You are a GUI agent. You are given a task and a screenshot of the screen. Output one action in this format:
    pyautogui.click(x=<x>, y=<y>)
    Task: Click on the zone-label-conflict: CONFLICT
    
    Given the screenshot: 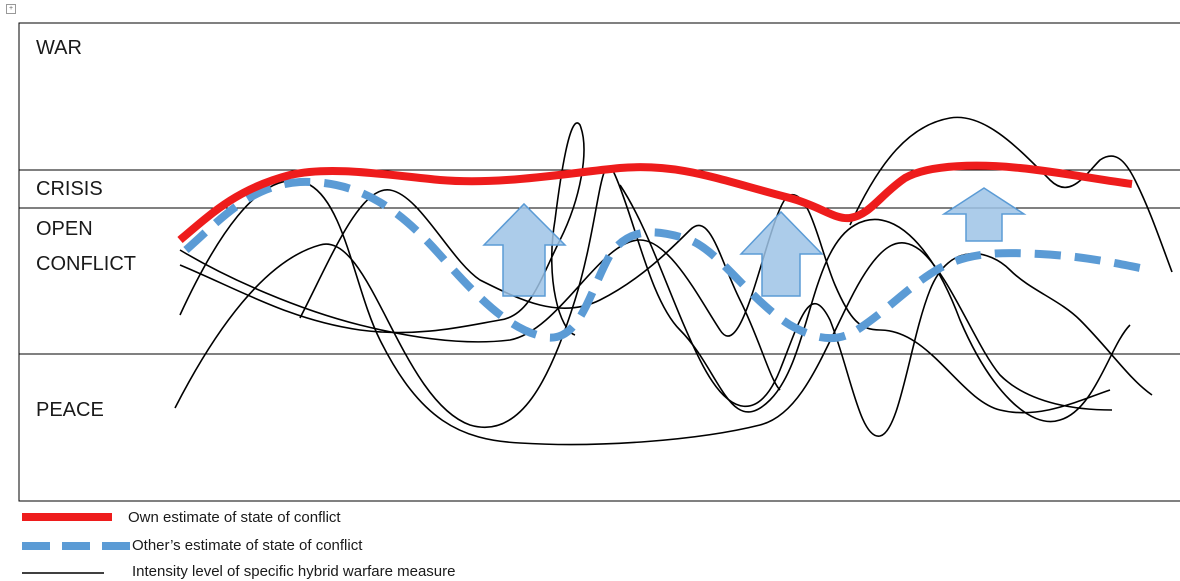 What is the action you would take?
    pyautogui.click(x=86, y=264)
    